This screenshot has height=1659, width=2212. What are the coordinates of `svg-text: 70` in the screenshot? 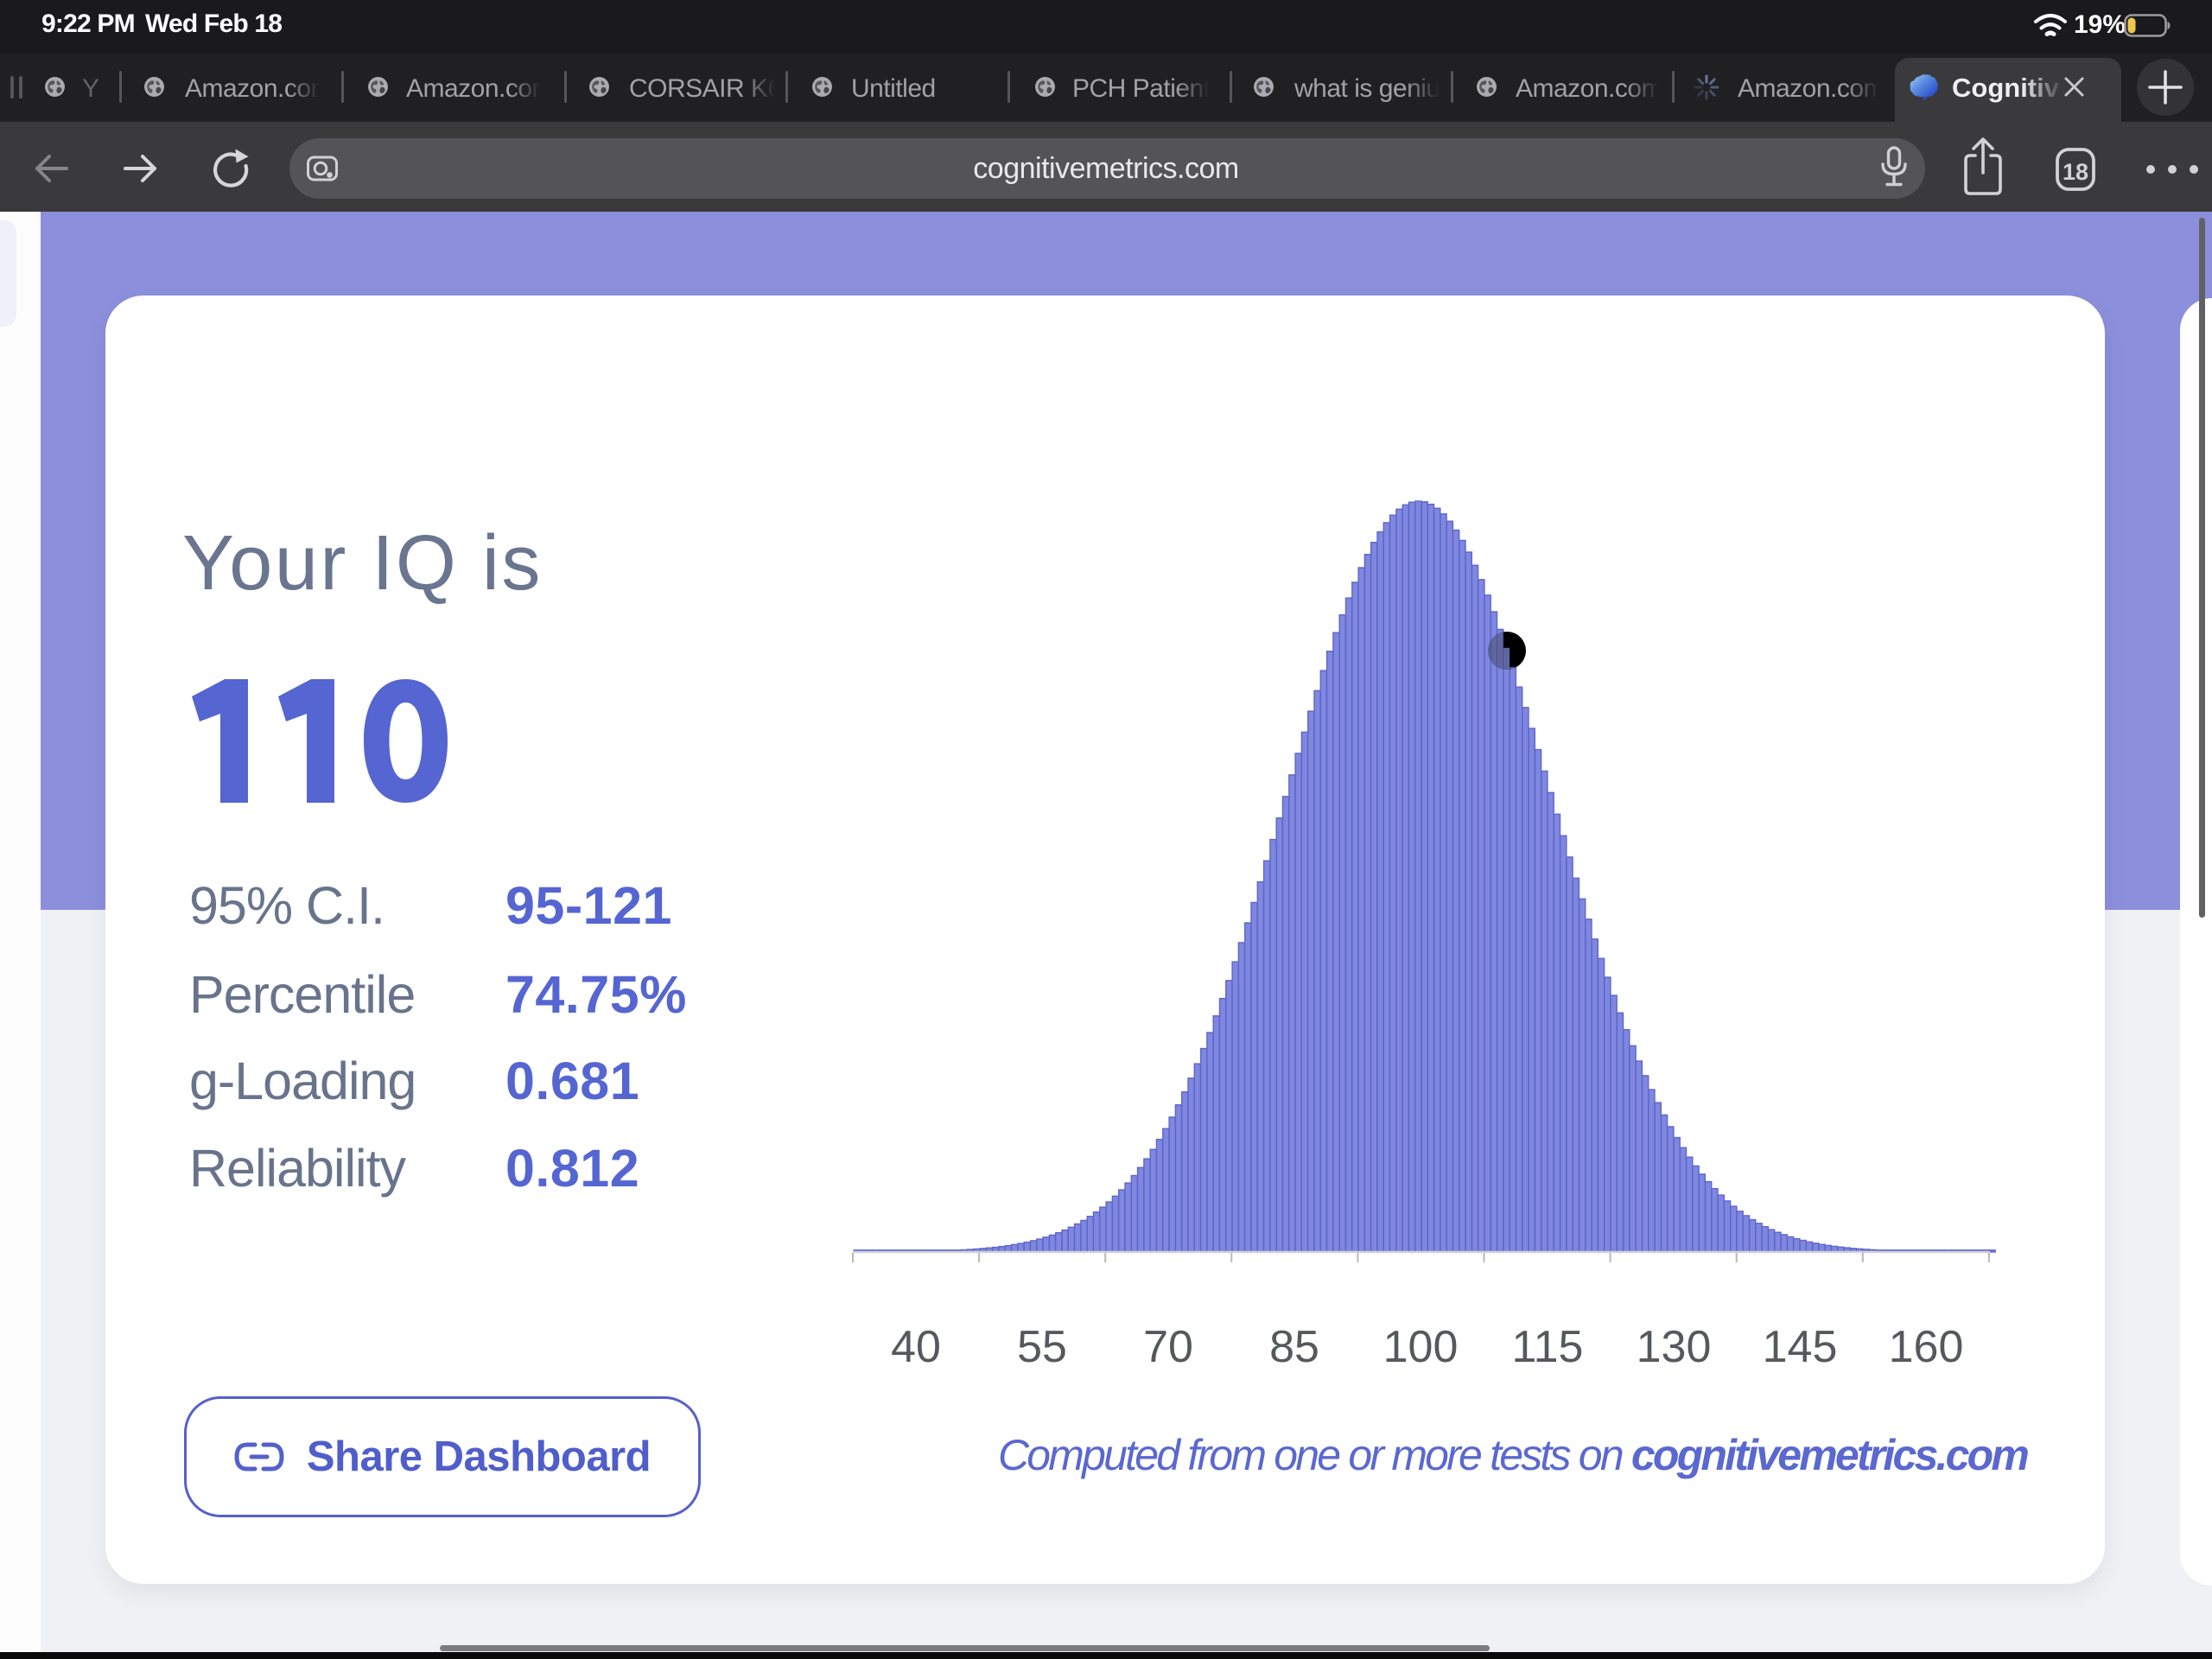 It's located at (1168, 1347).